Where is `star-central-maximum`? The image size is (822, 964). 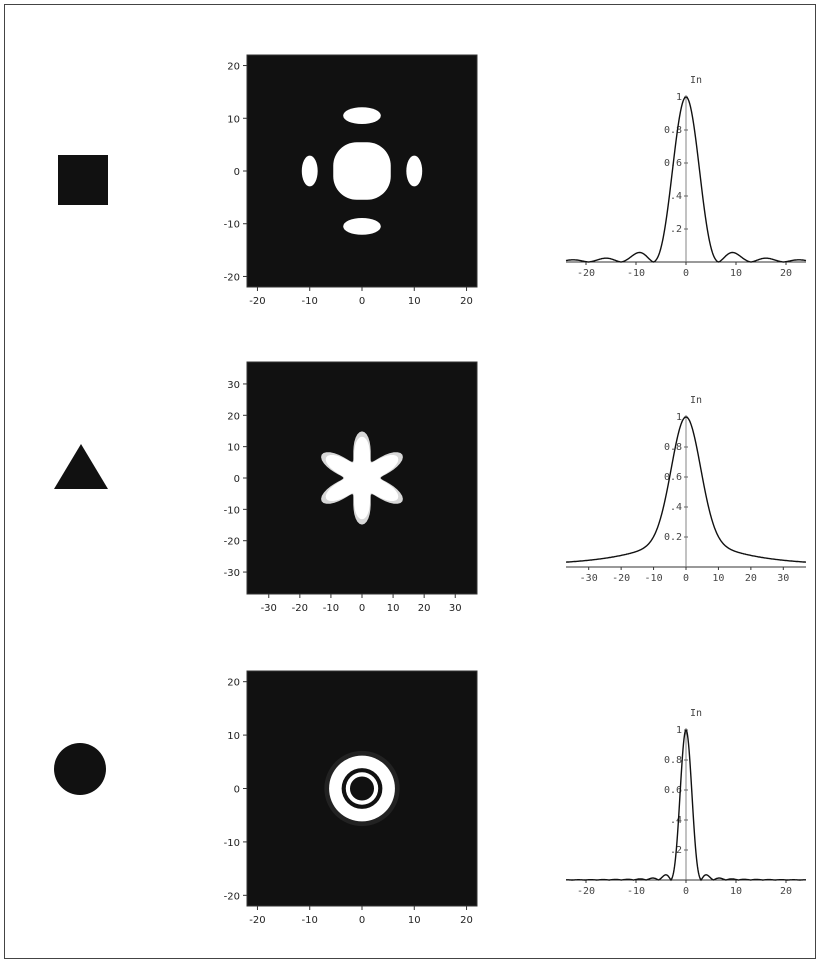
star-central-maximum is located at coordinates (362, 478).